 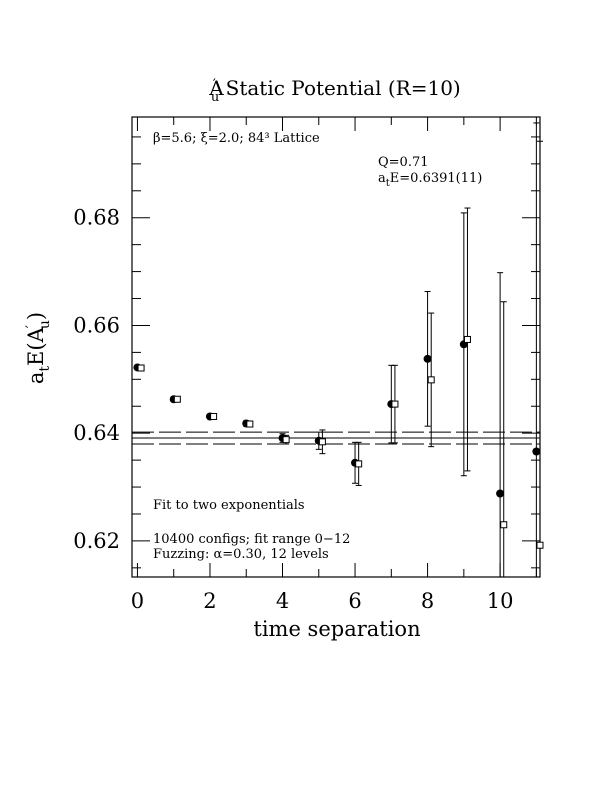 What do you see at coordinates (500, 601) in the screenshot?
I see `x-tick-label: 10` at bounding box center [500, 601].